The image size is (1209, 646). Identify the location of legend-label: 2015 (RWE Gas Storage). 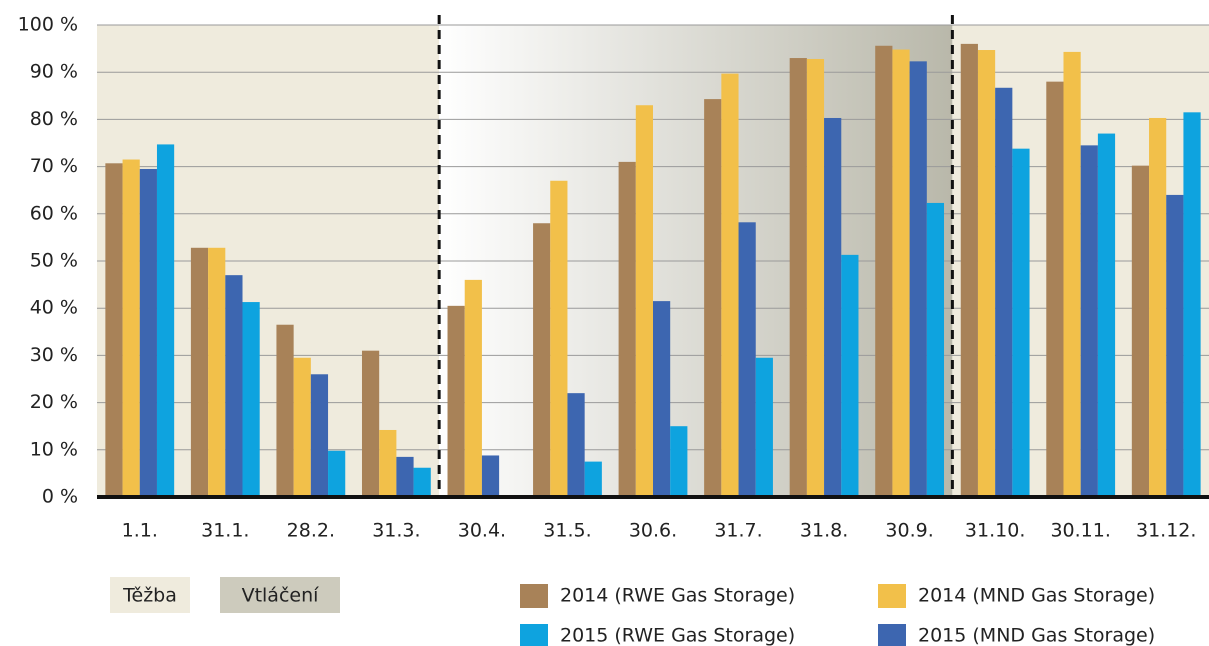
(677, 635).